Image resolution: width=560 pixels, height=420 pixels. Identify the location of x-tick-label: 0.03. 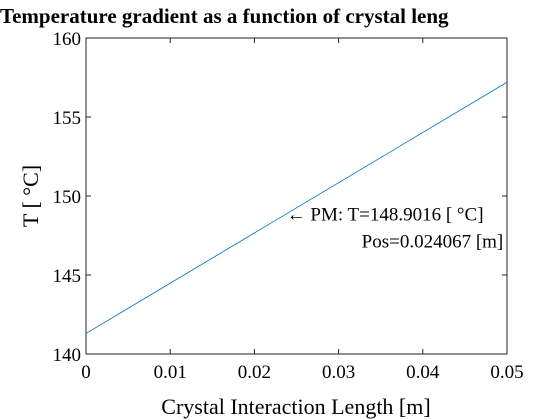
(338, 372).